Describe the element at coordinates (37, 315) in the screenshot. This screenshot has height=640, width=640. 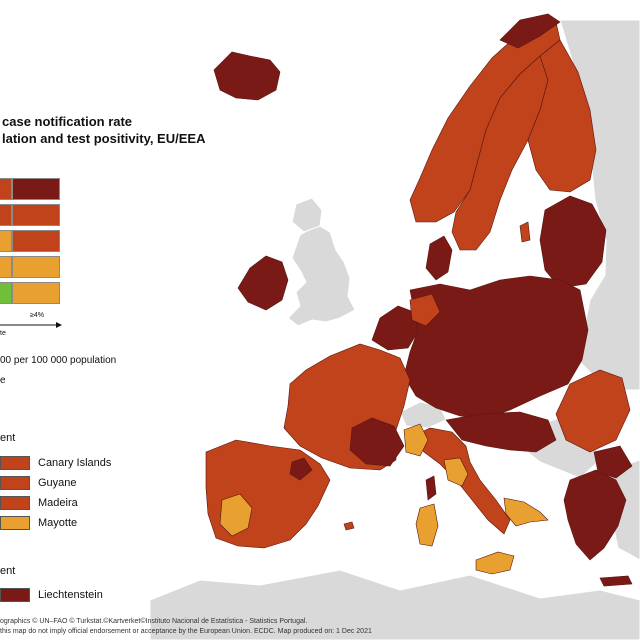
I see `matrix-axis-label: ≥4%` at that location.